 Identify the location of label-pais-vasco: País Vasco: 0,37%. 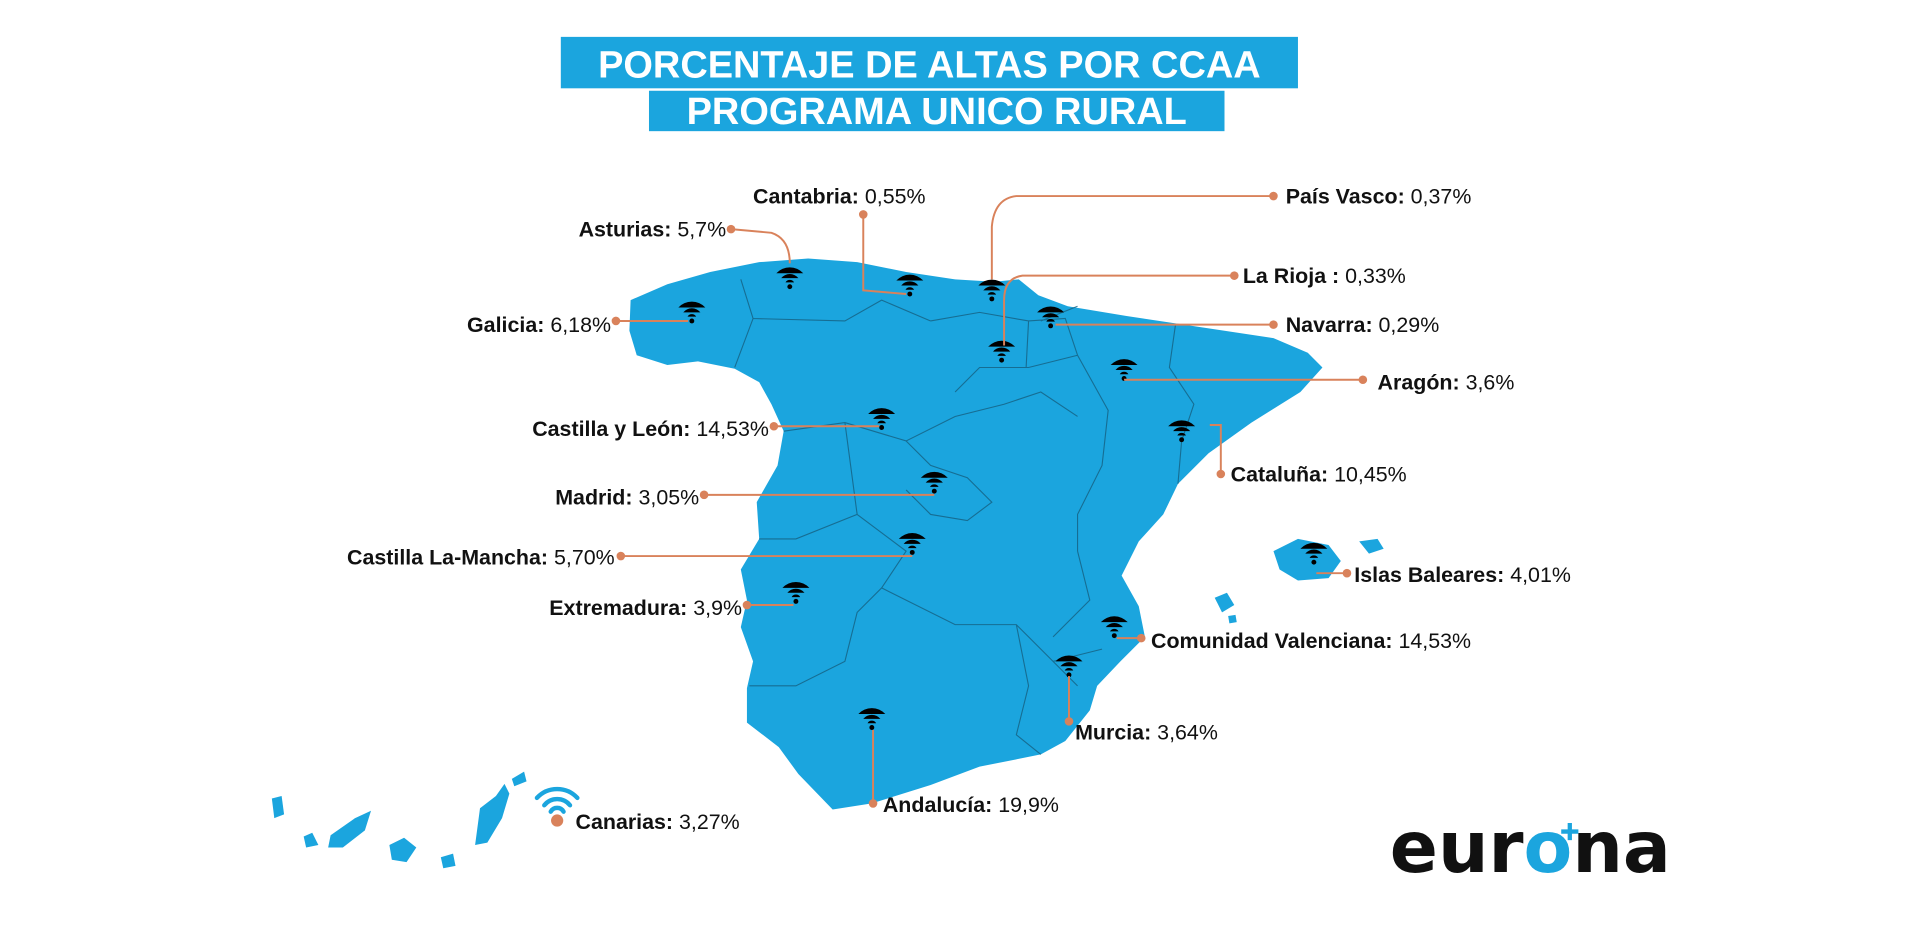
(1379, 196).